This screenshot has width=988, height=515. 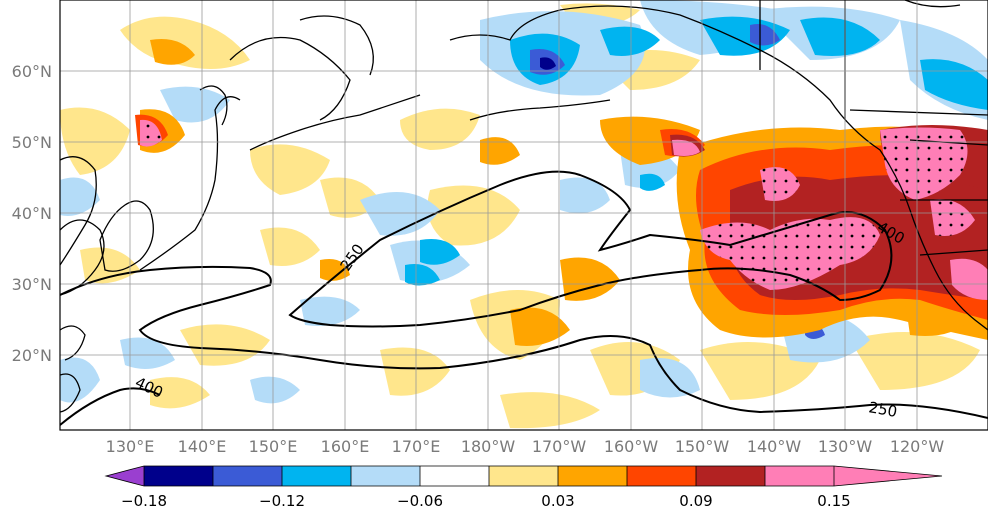 What do you see at coordinates (125, 476) in the screenshot?
I see `colorbar-min-arrow` at bounding box center [125, 476].